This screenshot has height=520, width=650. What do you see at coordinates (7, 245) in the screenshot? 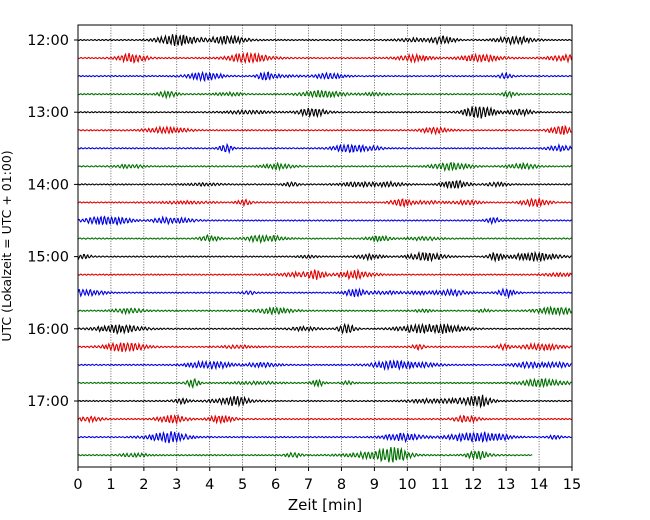
I see `y-axis-label: UTC (Lokalzeit = UTC + 01:00)` at bounding box center [7, 245].